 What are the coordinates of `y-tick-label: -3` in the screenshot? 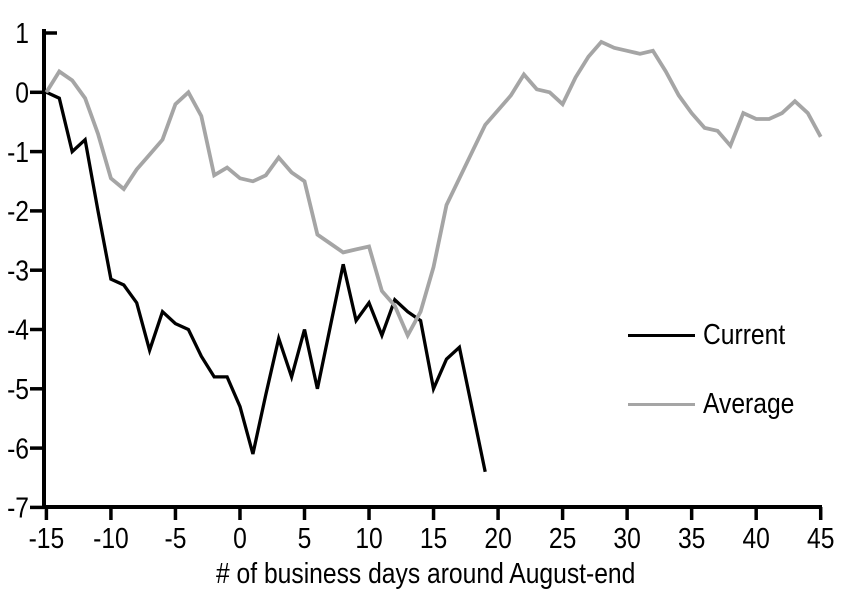 It's located at (18, 270).